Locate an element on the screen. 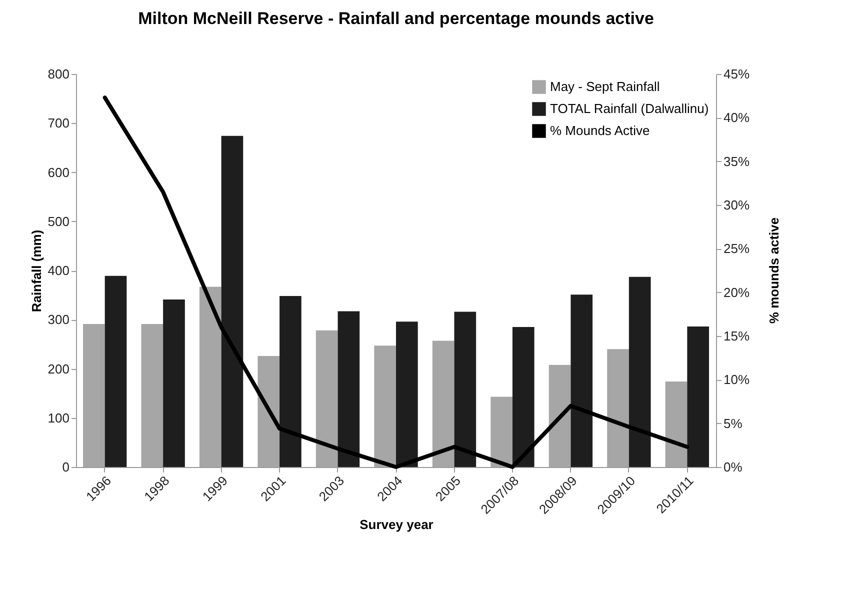 This screenshot has width=854, height=589. legend-label: May - Sept Rainfall is located at coordinates (605, 86).